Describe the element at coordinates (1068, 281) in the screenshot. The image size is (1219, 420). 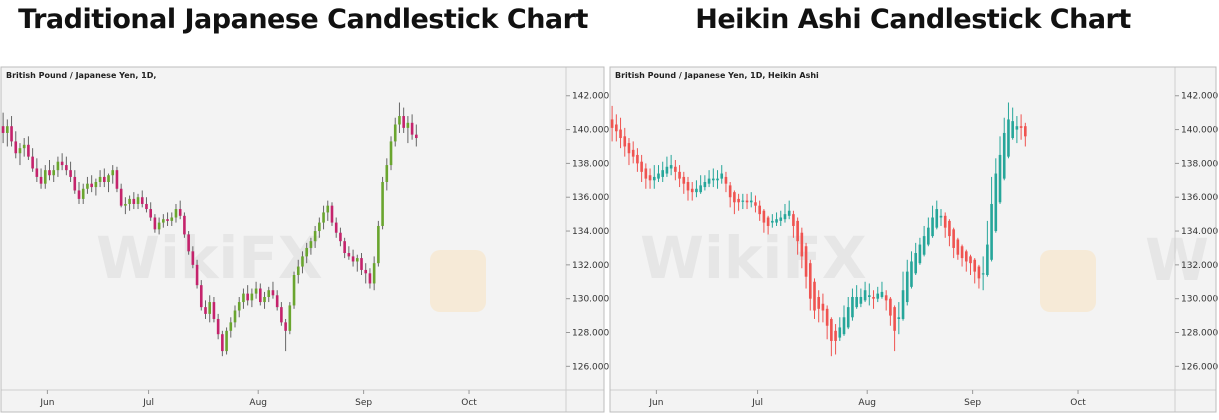
I see `watermark-logo-icon` at that location.